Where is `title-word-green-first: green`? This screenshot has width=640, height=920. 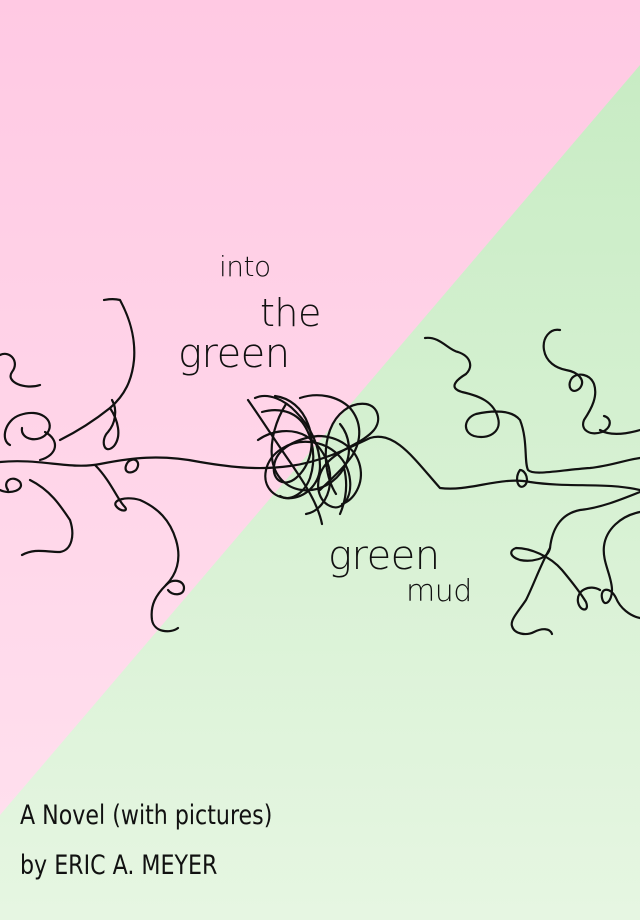
title-word-green-first: green is located at coordinates (234, 354).